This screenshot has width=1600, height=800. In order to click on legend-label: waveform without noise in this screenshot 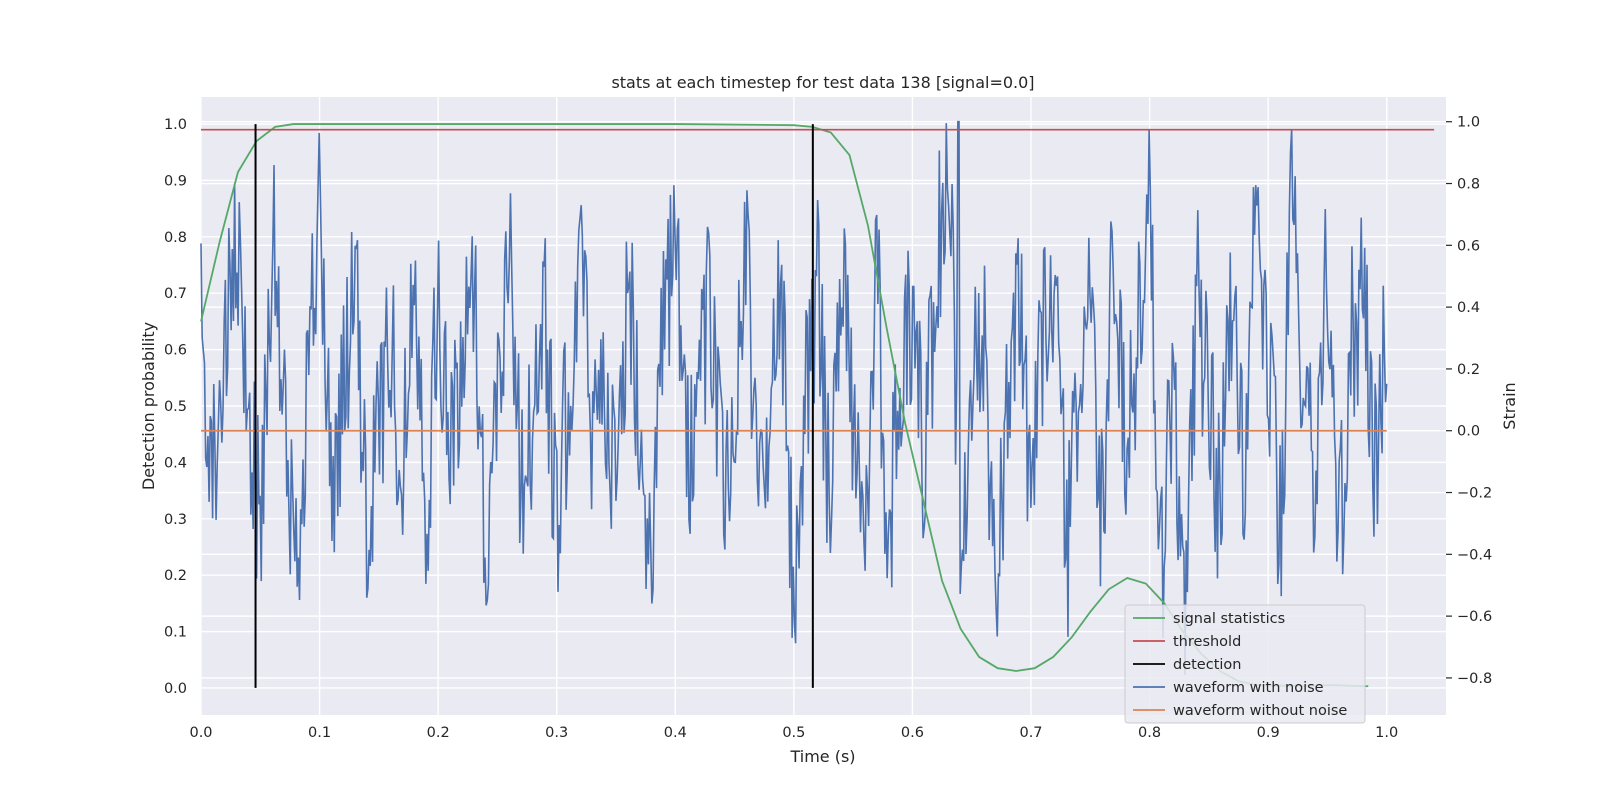, I will do `click(1260, 711)`.